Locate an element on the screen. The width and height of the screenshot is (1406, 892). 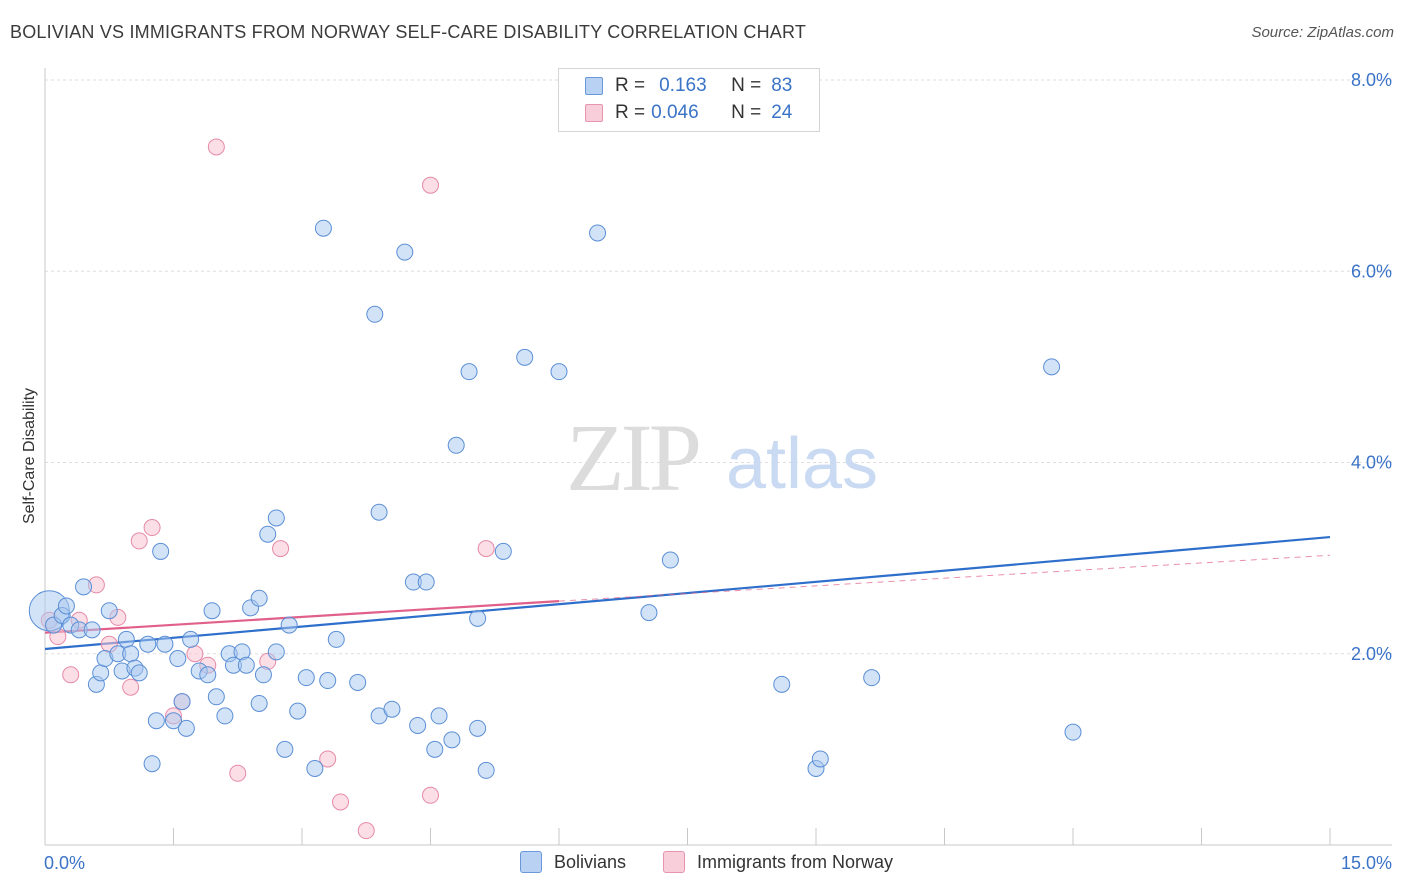
x-tick-label-max: 15.0% is located at coordinates (1366, 863).